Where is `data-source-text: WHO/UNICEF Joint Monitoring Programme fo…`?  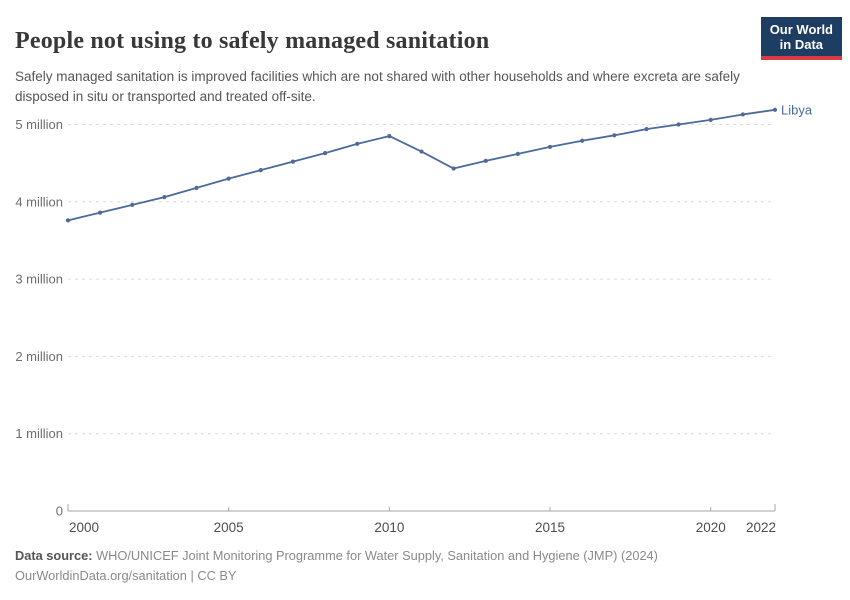
data-source-text: WHO/UNICEF Joint Monitoring Programme fo… is located at coordinates (377, 555).